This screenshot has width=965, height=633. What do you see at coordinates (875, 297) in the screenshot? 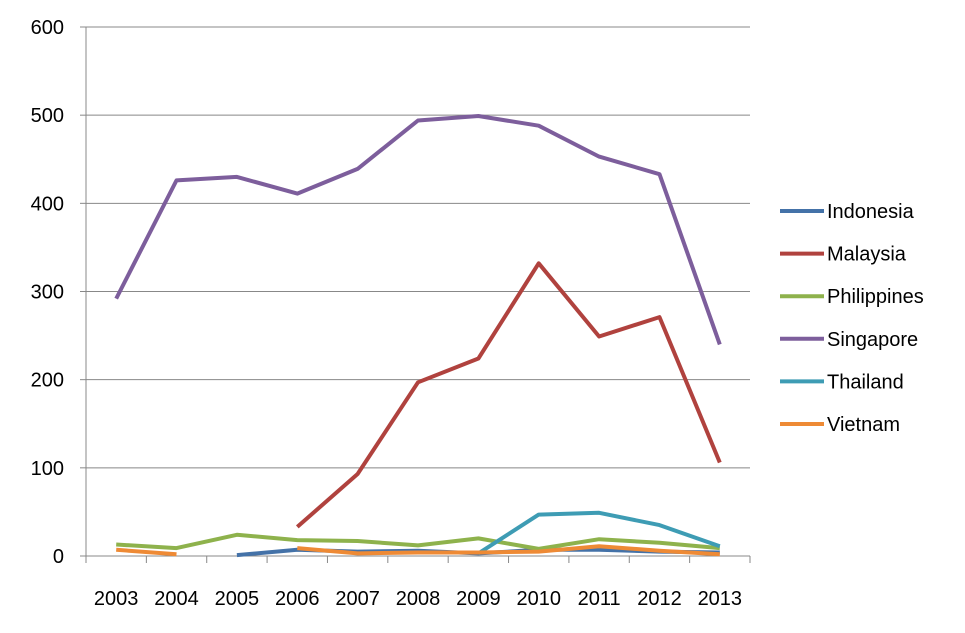
I see `legend-label-philippines: Philippines` at bounding box center [875, 297].